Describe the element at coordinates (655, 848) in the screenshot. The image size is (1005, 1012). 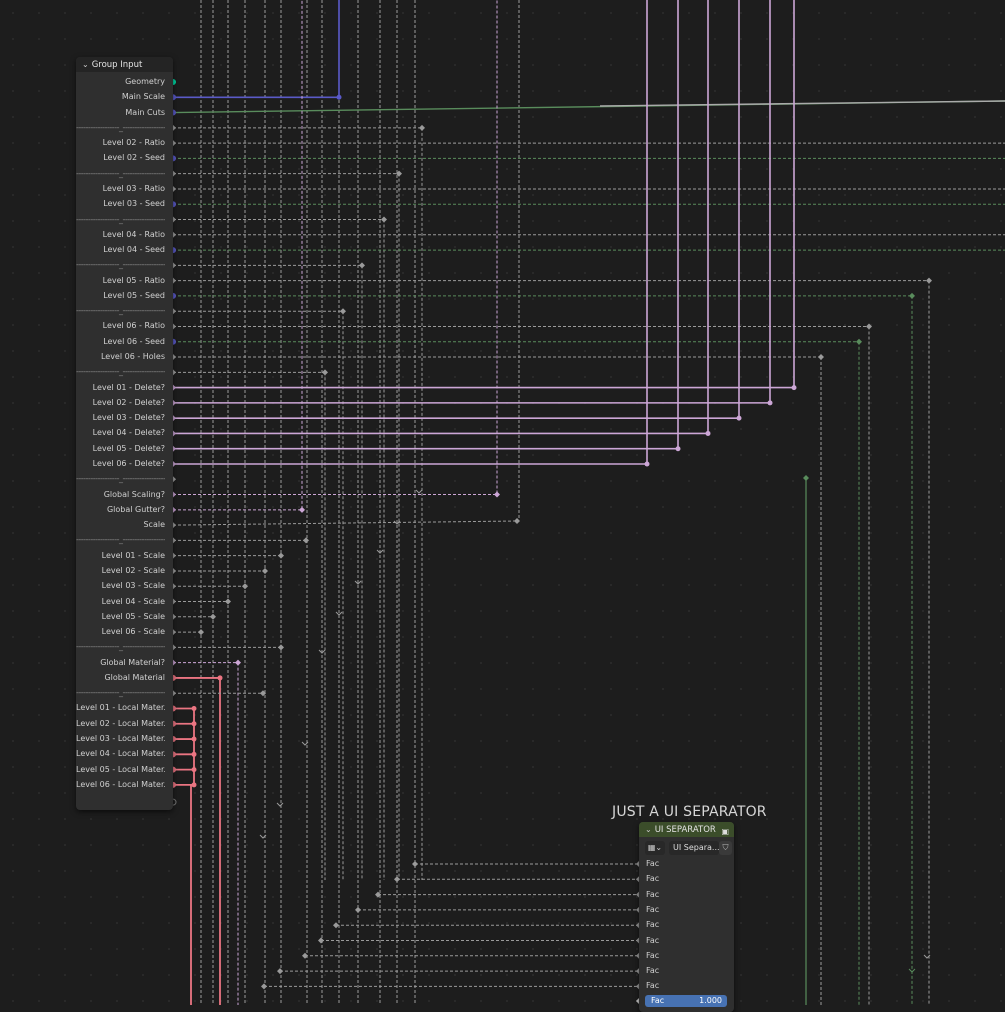
I see `node-tree-browse-button: ▦⌄` at that location.